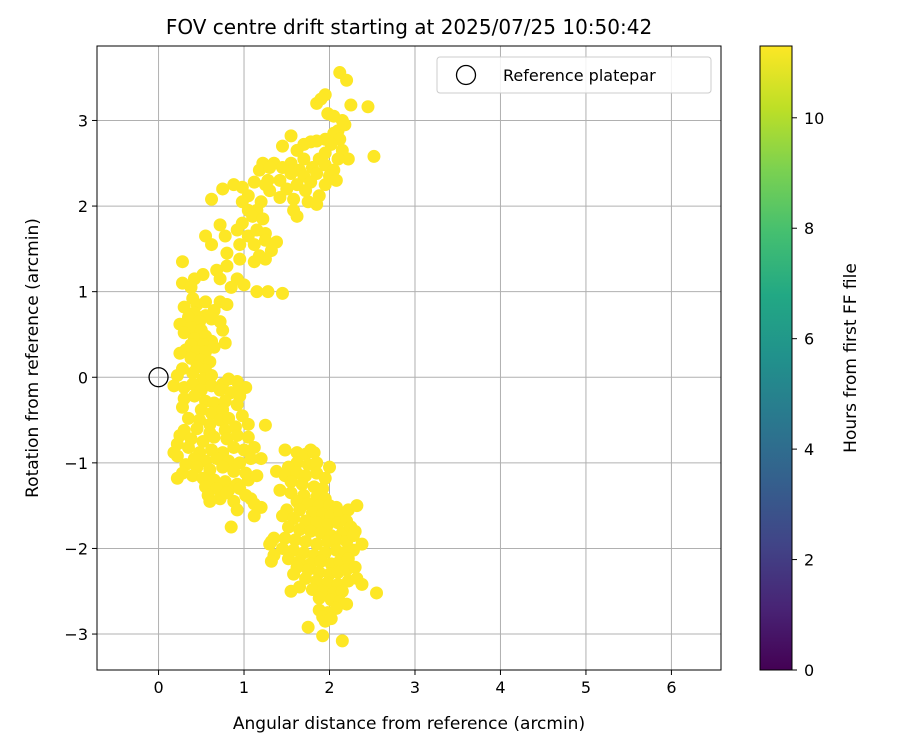  Describe the element at coordinates (83, 120) in the screenshot. I see `y-tick-label: 3` at that location.